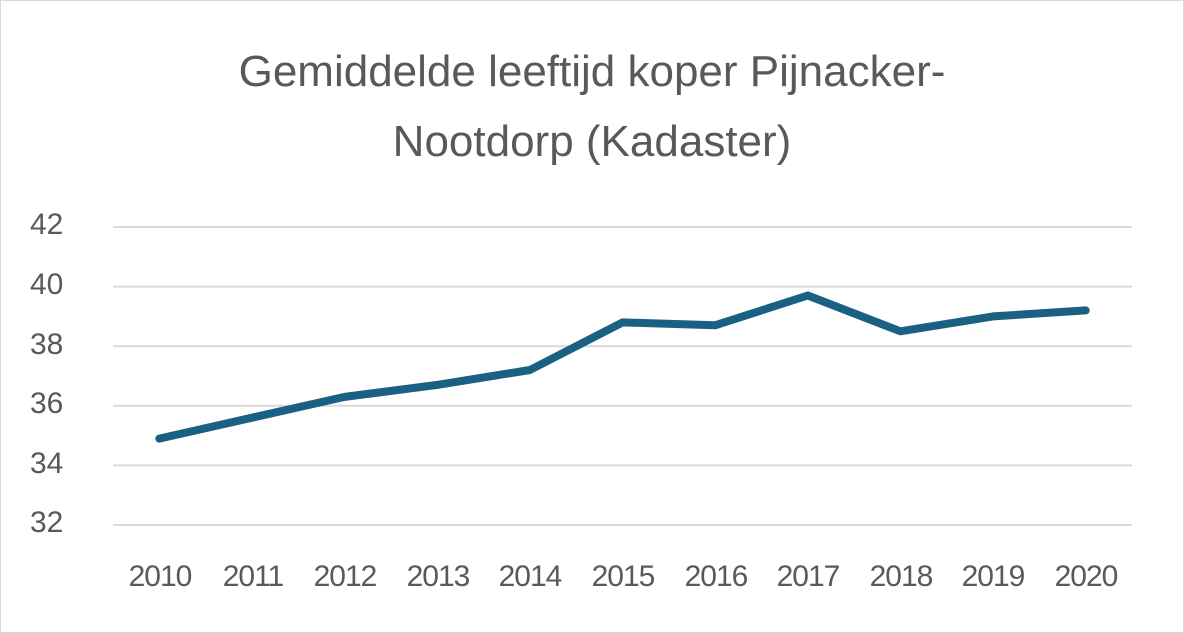  What do you see at coordinates (592, 71) in the screenshot?
I see `chart-title-line-1: Gemiddelde leeftijd koper Pijnacker-` at bounding box center [592, 71].